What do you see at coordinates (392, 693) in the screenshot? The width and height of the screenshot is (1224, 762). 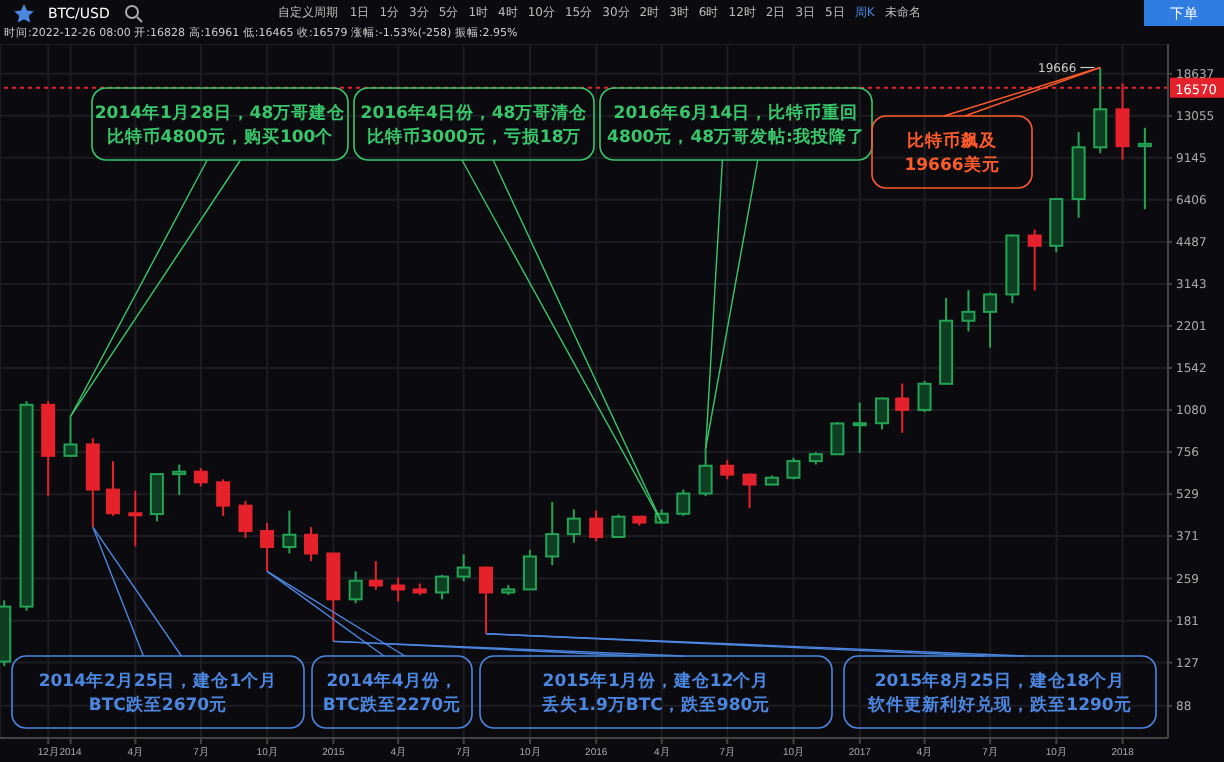 I see `annotation: 2014年4月份，BTC跌至2270元` at bounding box center [392, 693].